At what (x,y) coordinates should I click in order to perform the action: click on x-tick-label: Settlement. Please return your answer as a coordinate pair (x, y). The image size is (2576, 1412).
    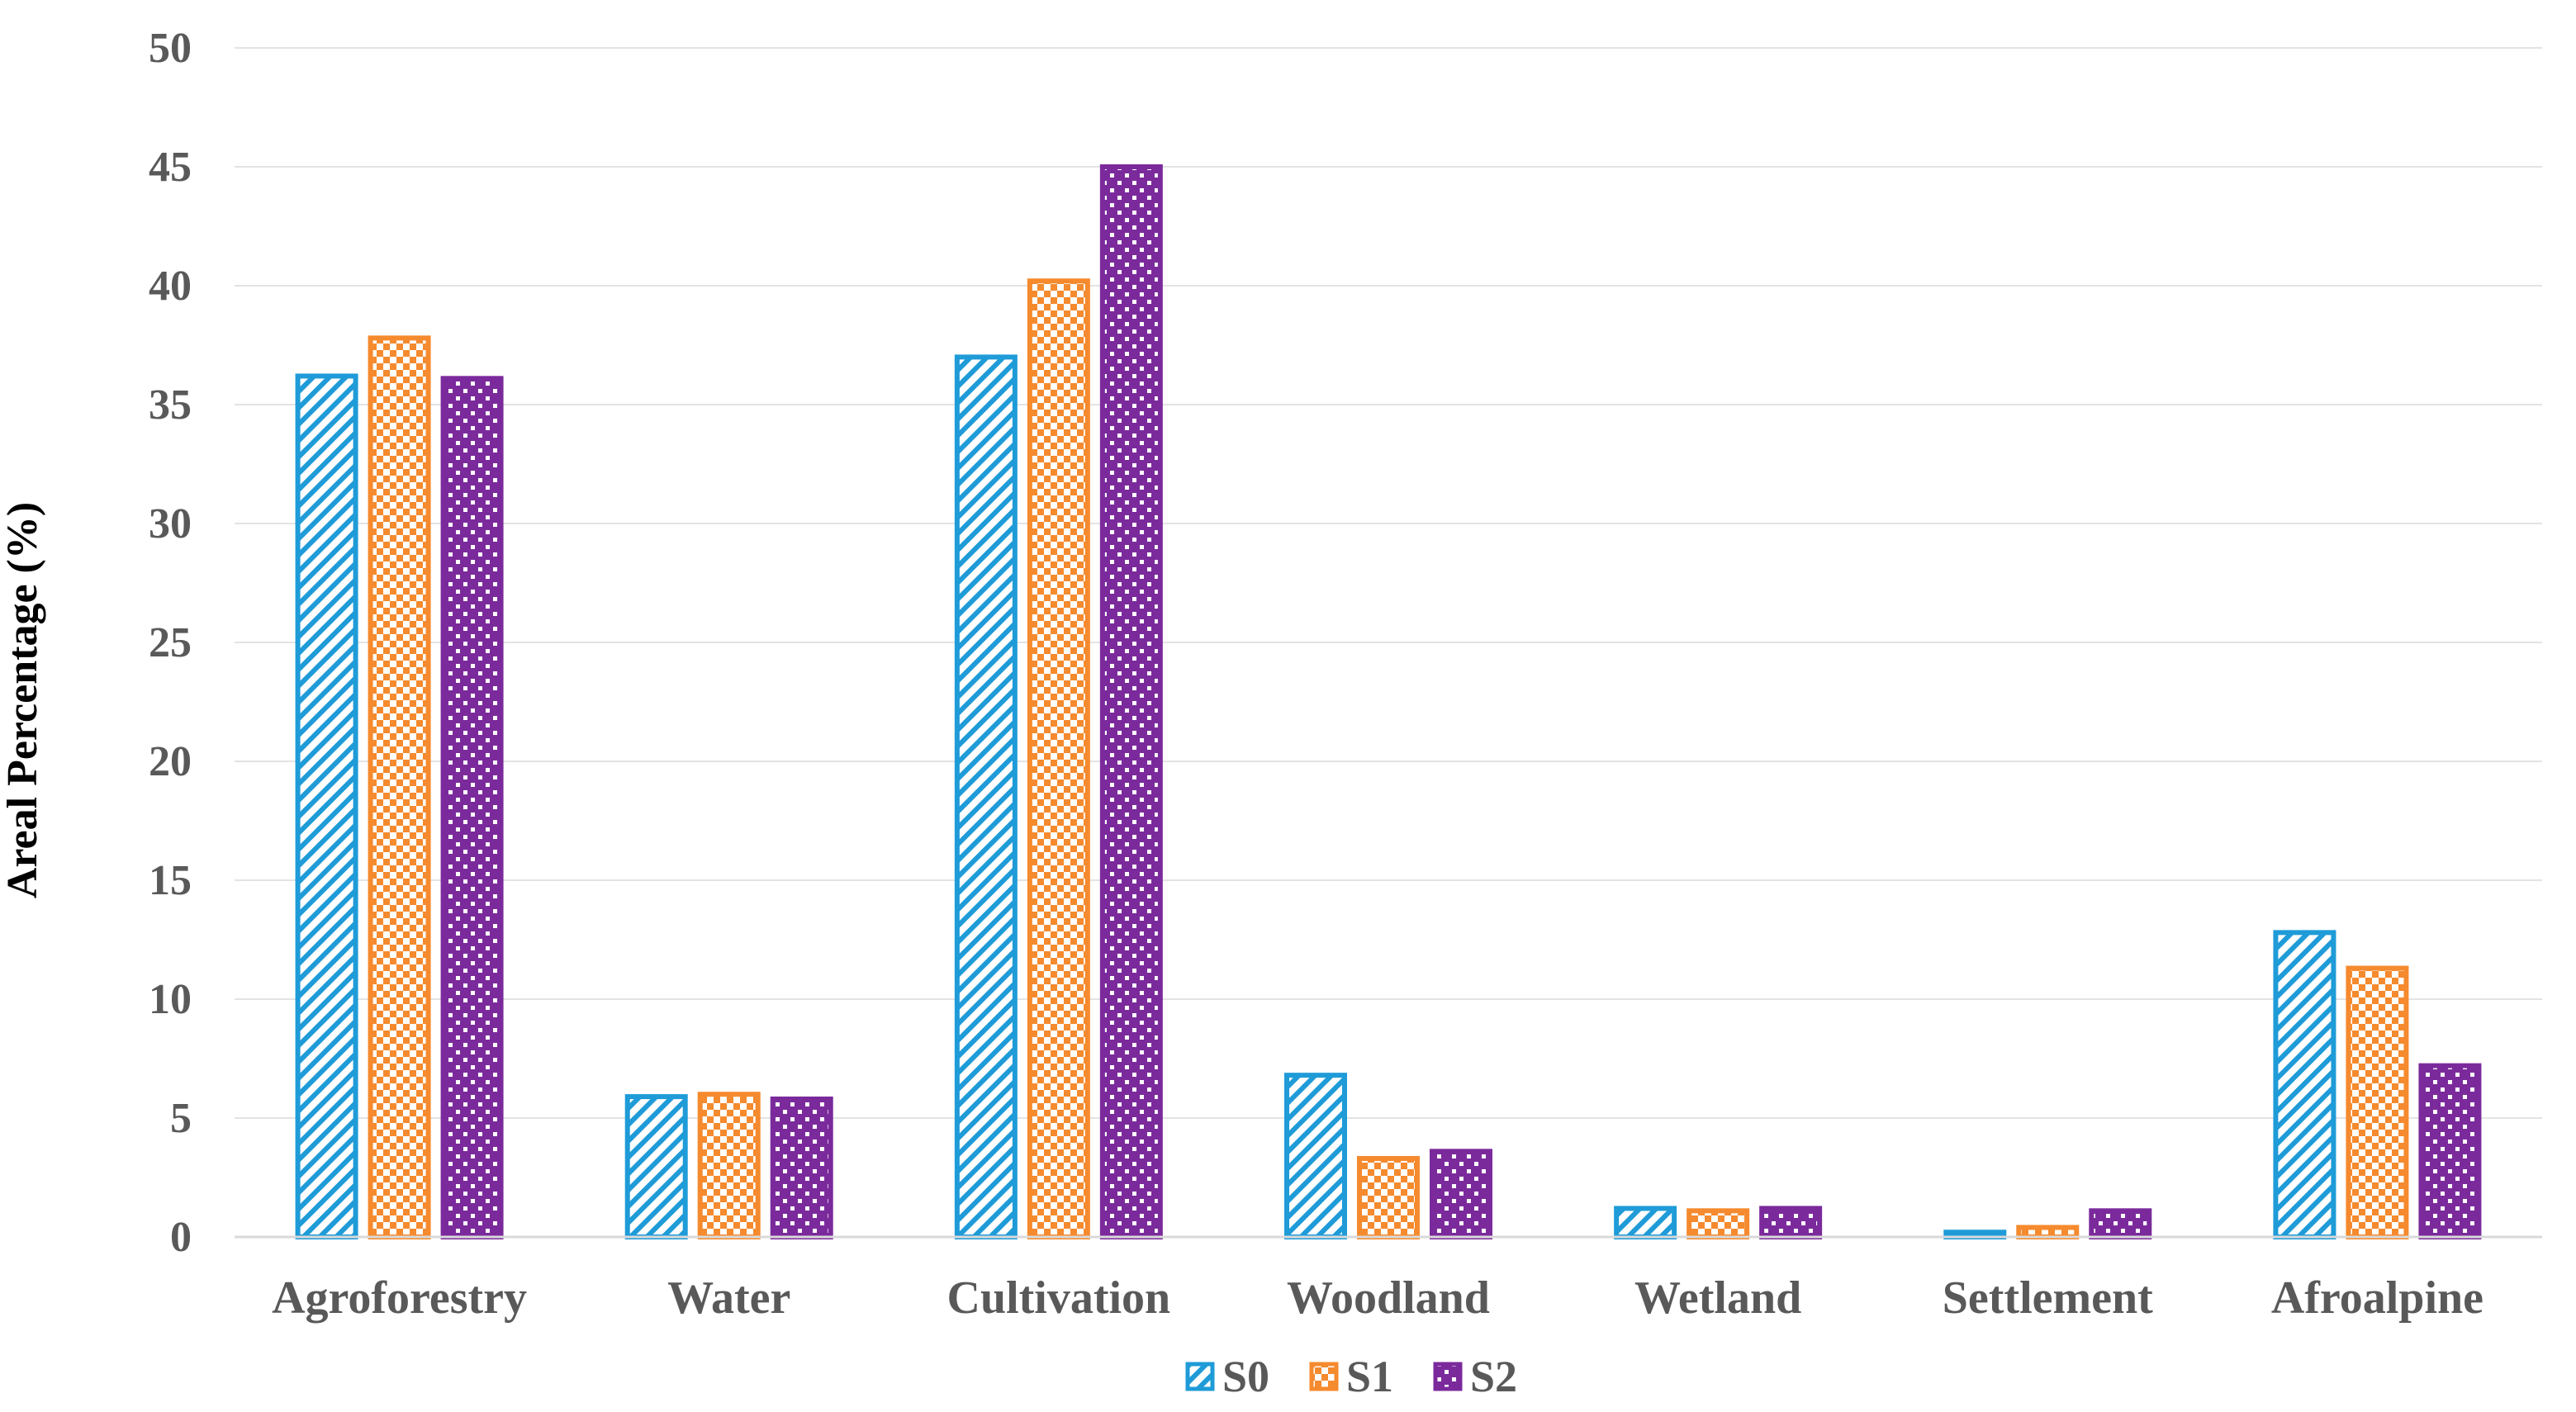
    Looking at the image, I should click on (2048, 1298).